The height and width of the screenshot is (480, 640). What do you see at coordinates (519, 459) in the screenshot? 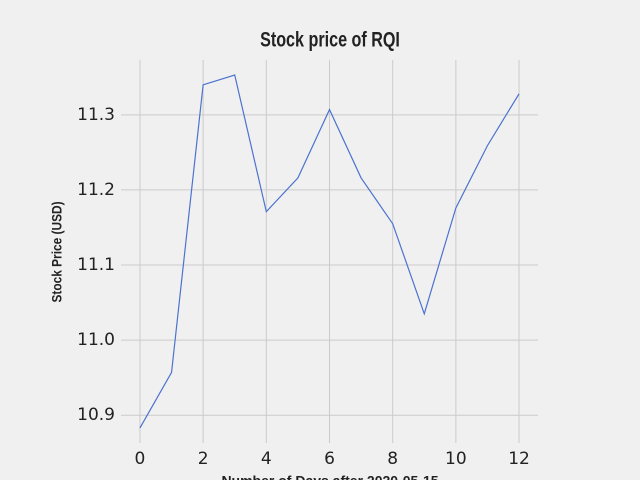
I see `x-tick-label: 12` at bounding box center [519, 459].